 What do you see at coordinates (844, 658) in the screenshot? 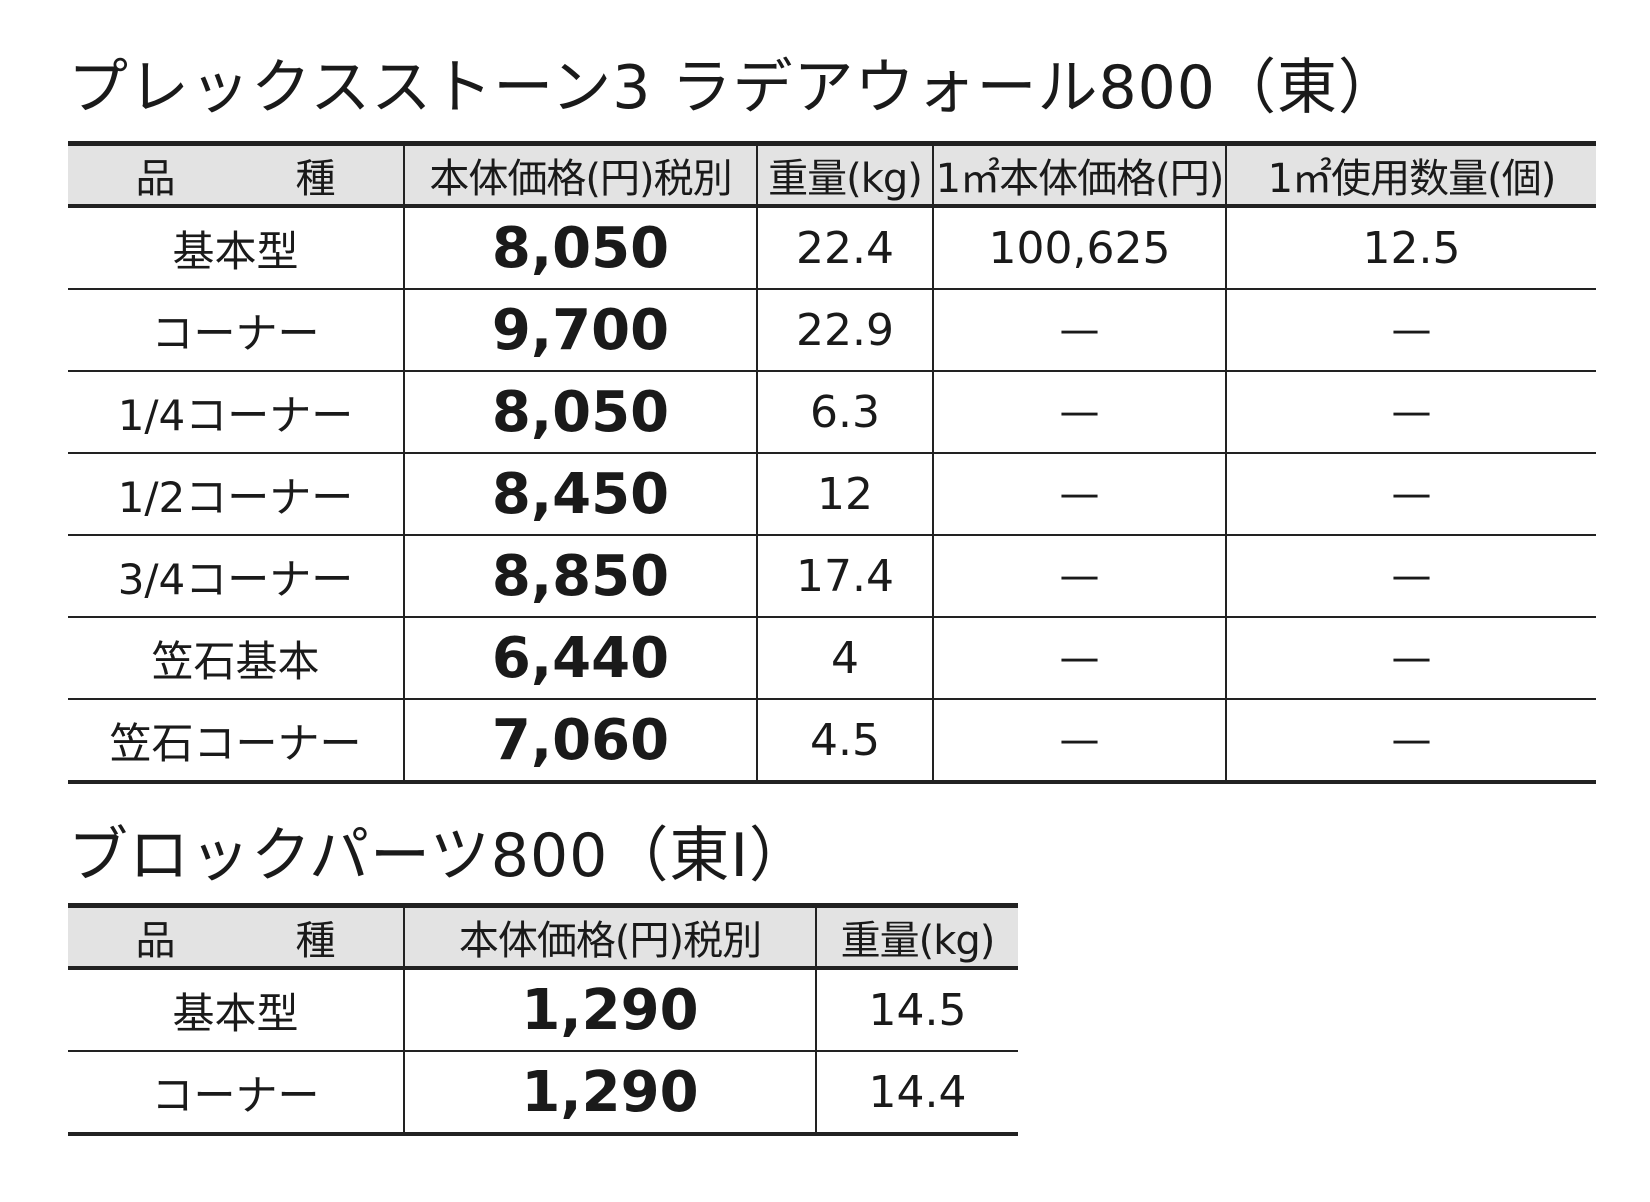
I see `product-weight: 4` at bounding box center [844, 658].